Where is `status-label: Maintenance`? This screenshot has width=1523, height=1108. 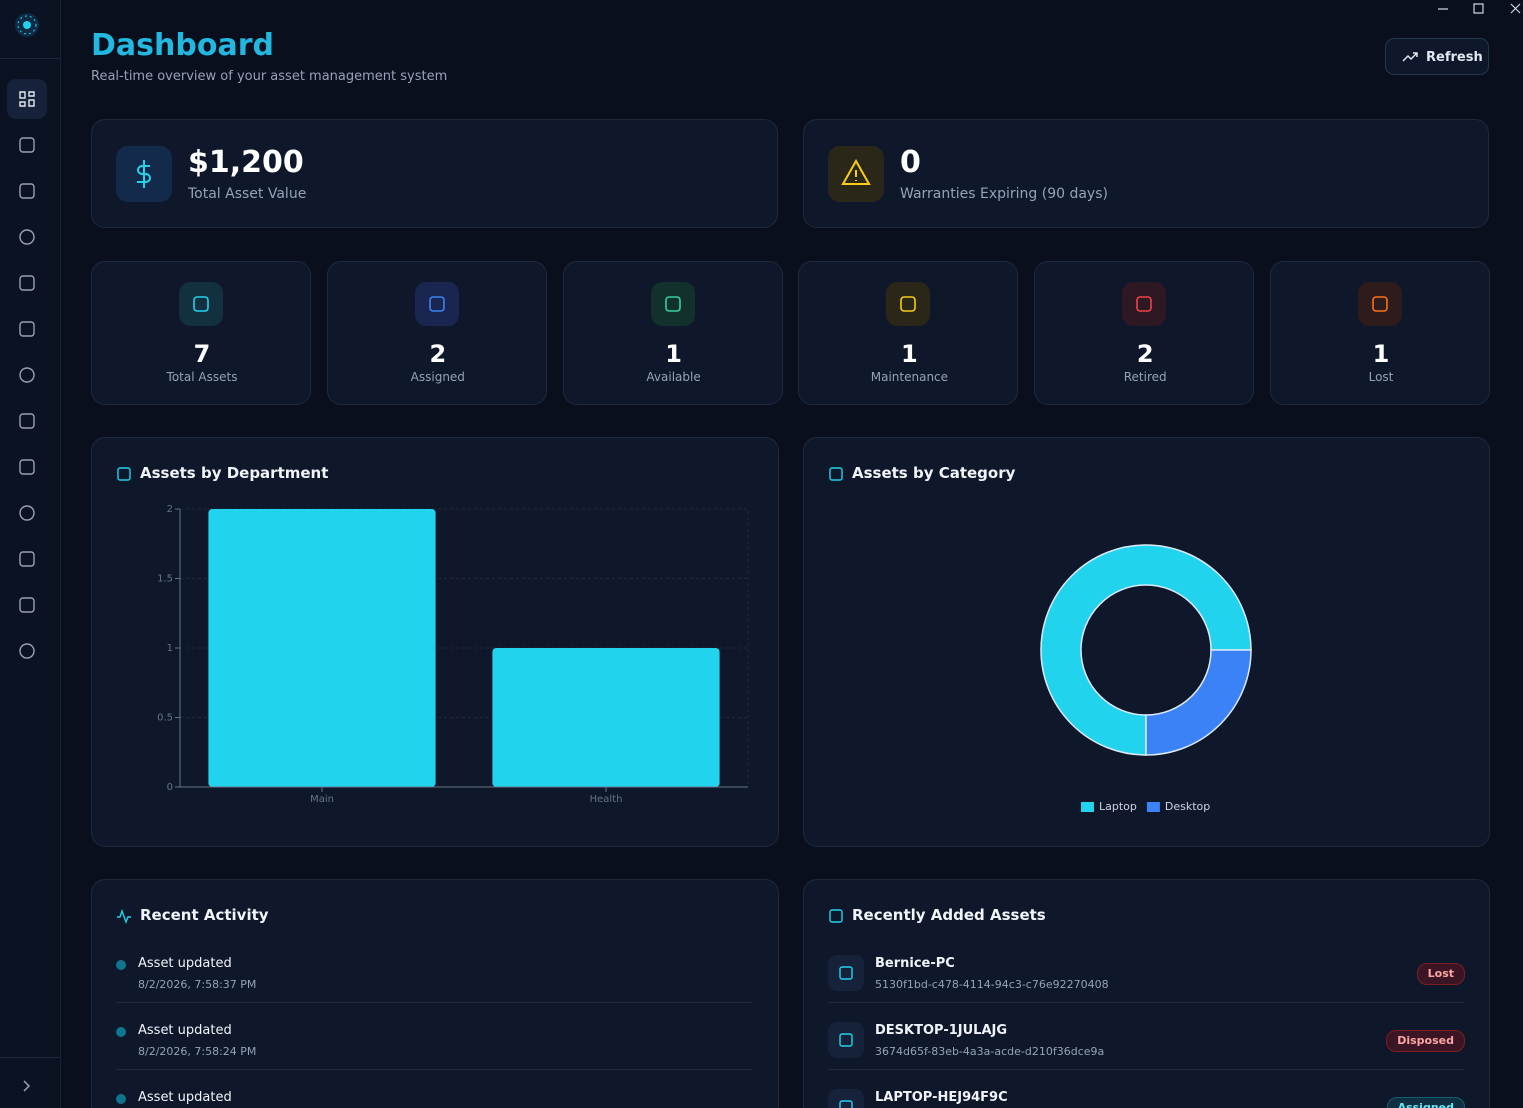 status-label: Maintenance is located at coordinates (909, 377).